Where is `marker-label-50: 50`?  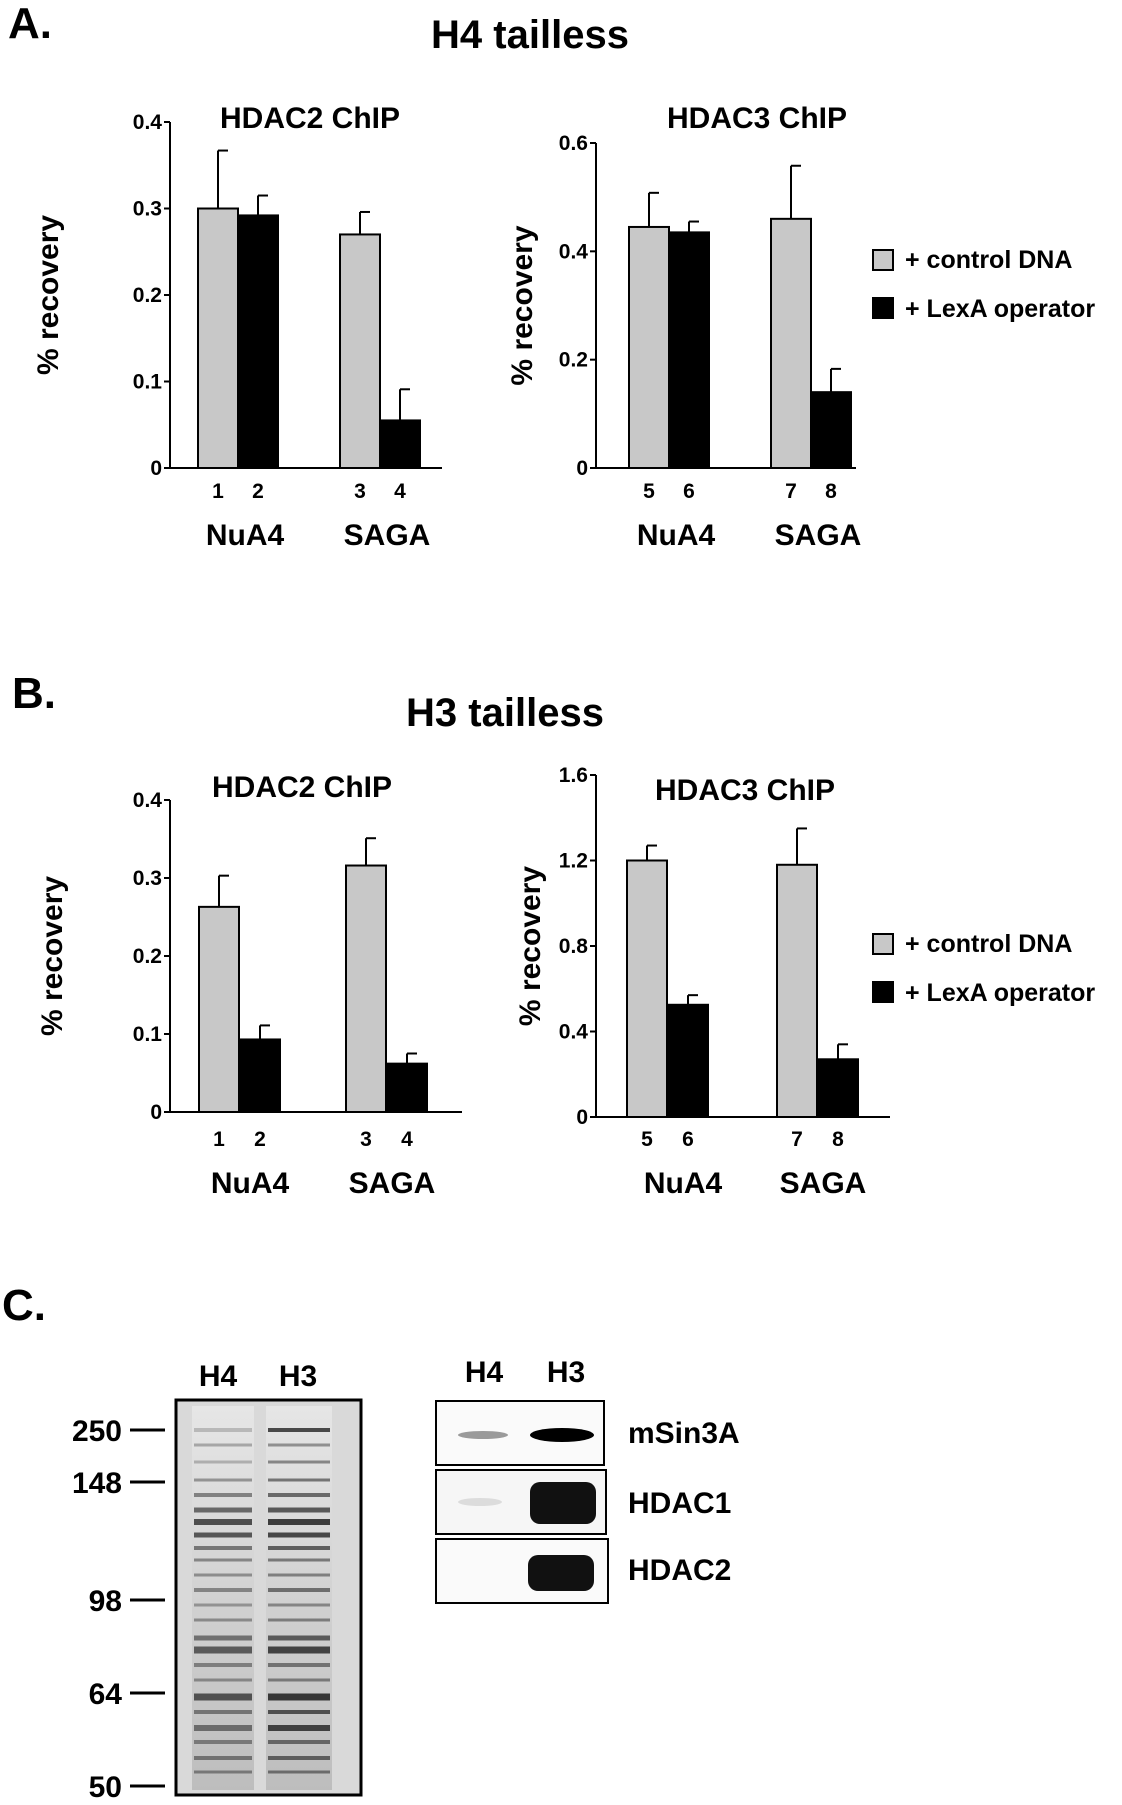 marker-label-50: 50 is located at coordinates (105, 1785).